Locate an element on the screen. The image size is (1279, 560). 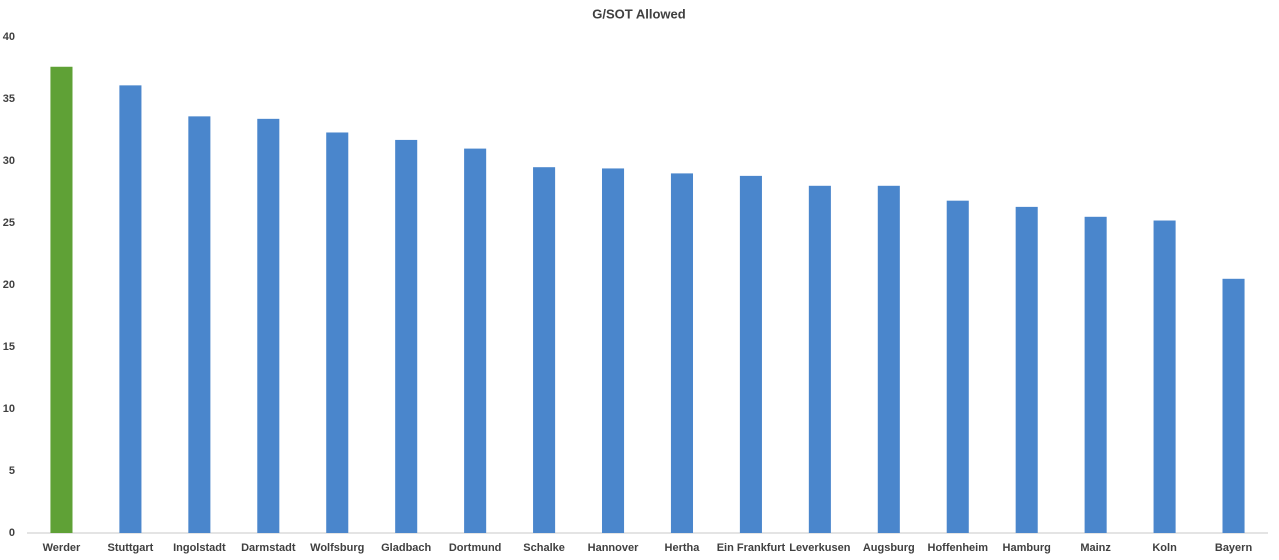
x-tick-label: Stuttgart is located at coordinates (131, 548).